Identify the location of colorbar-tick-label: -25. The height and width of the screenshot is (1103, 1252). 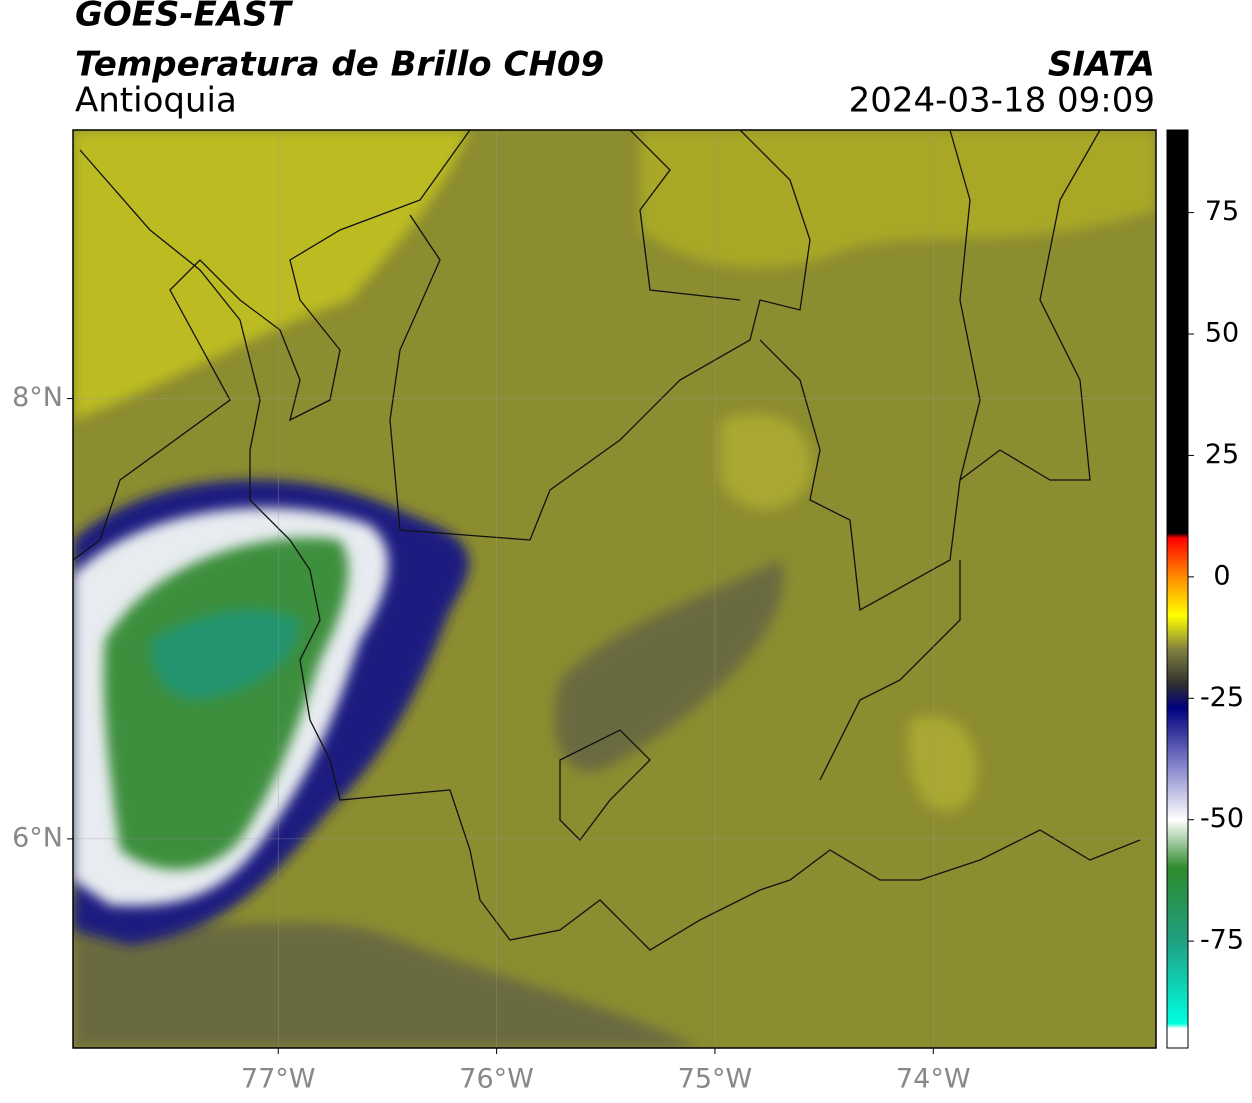
(1222, 697).